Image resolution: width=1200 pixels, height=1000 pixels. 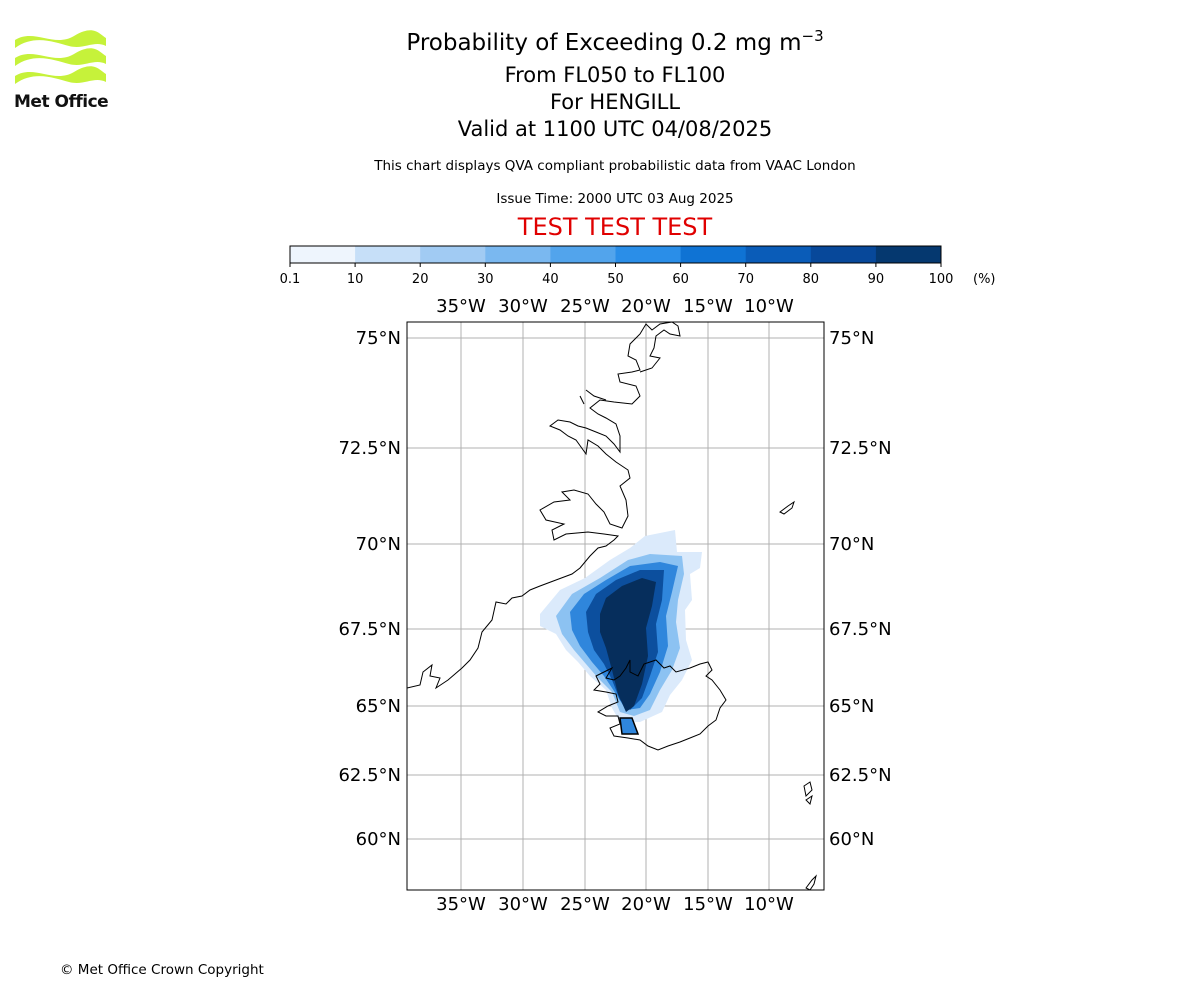 What do you see at coordinates (615, 102) in the screenshot?
I see `volcano-name: For HENGILL` at bounding box center [615, 102].